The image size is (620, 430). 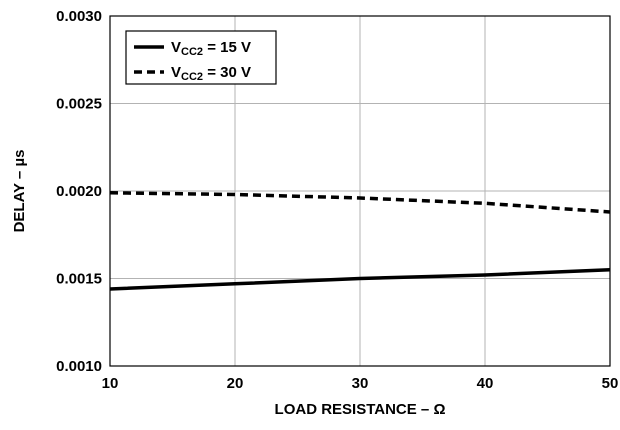 What do you see at coordinates (360, 383) in the screenshot?
I see `x-tick-label: 30` at bounding box center [360, 383].